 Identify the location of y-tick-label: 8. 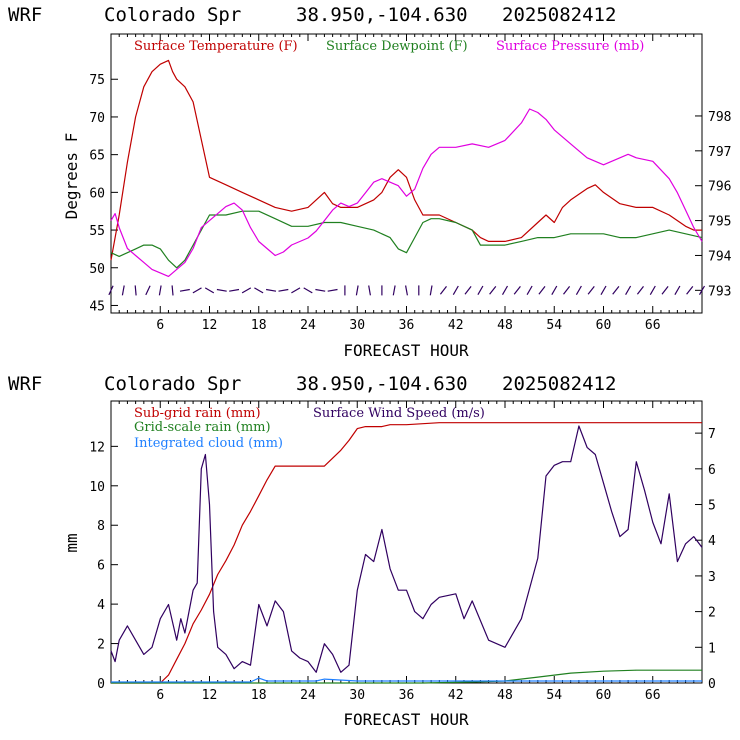
(101, 526).